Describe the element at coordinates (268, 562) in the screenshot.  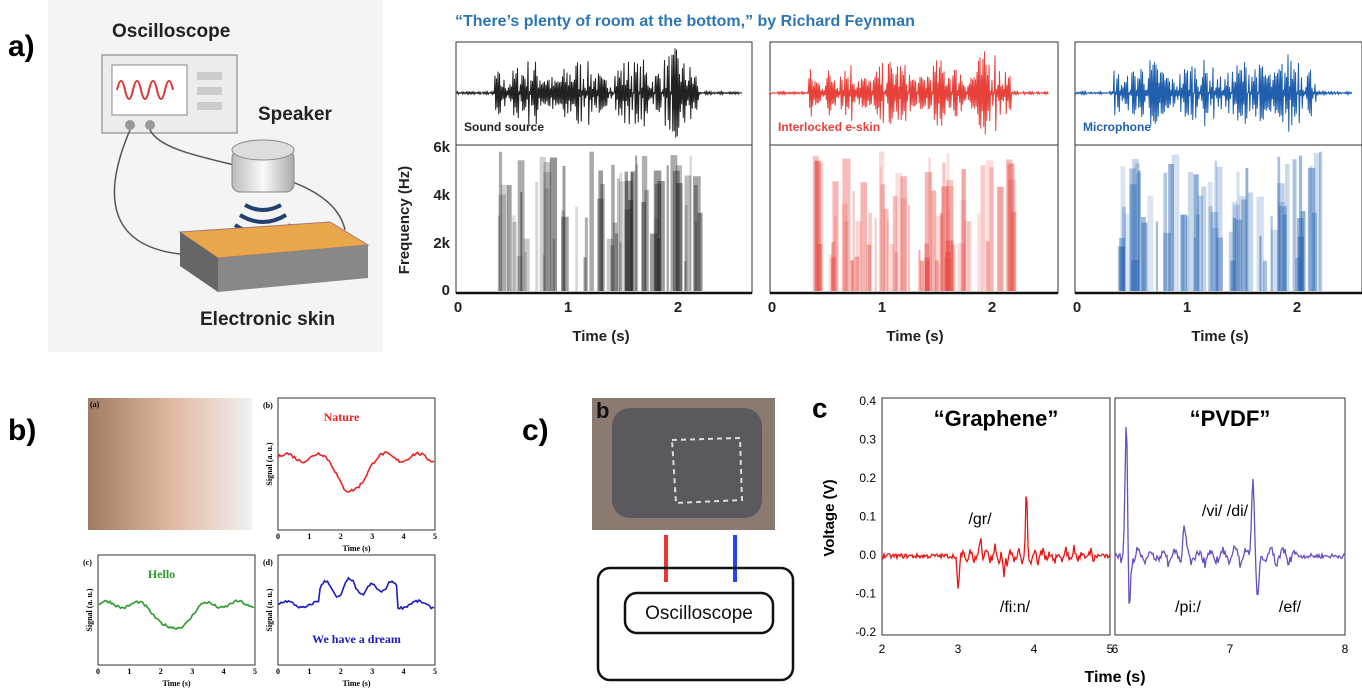
I see `sub-tag: (d)` at that location.